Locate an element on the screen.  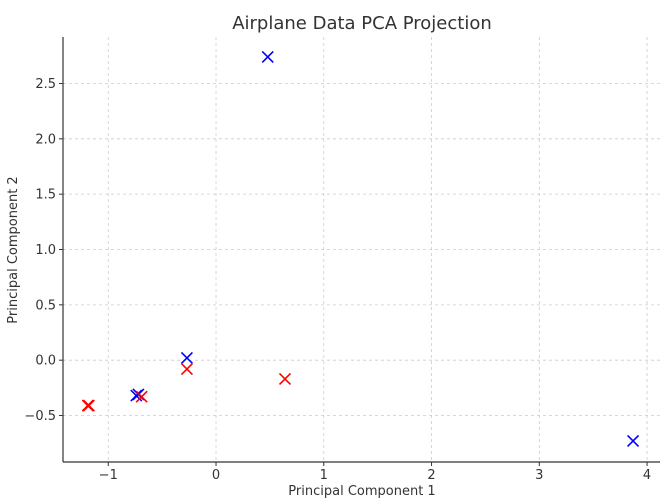
x-tick-label: −1 is located at coordinates (108, 475).